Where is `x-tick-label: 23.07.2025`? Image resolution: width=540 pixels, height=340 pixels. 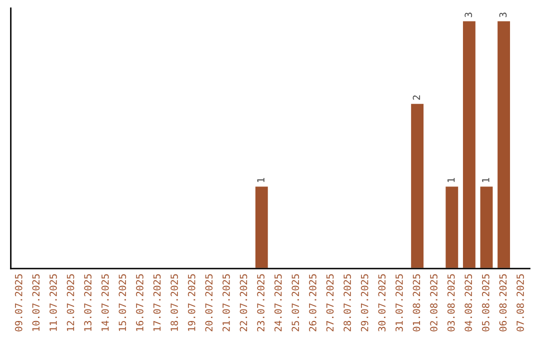
x-tick-label: 23.07.2025 is located at coordinates (260, 303).